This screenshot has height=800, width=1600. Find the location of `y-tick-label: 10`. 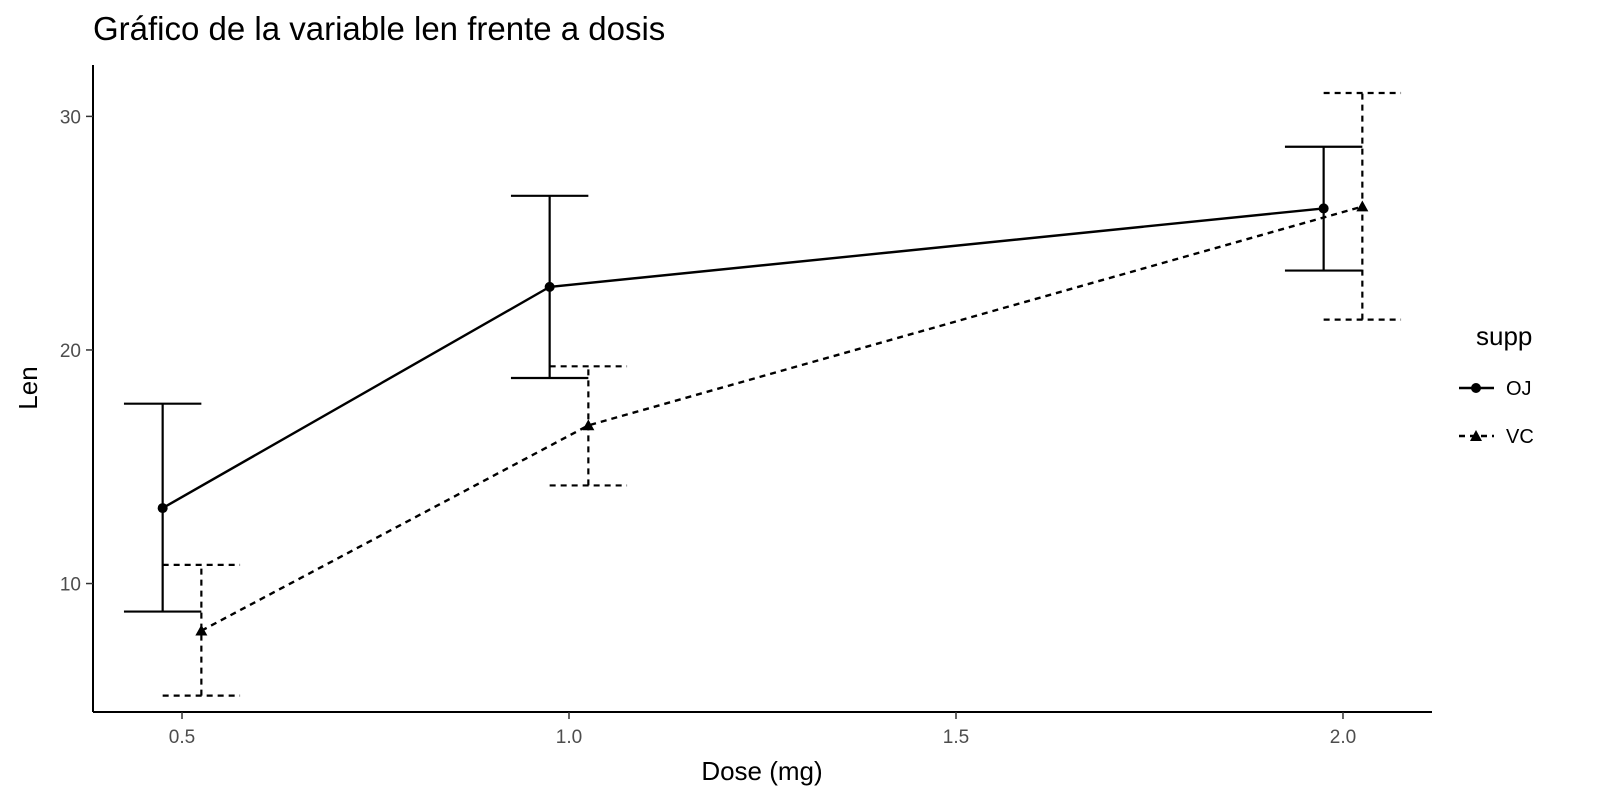

y-tick-label: 10 is located at coordinates (70, 585).